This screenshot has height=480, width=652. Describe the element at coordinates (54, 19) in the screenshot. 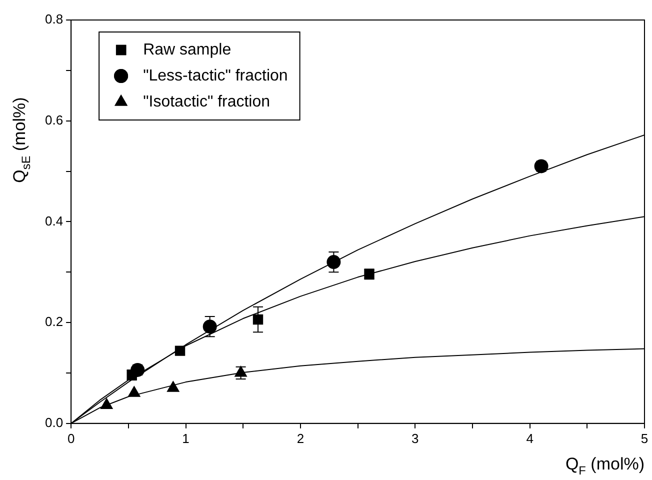

I see `y-tick-label: 0.8` at that location.